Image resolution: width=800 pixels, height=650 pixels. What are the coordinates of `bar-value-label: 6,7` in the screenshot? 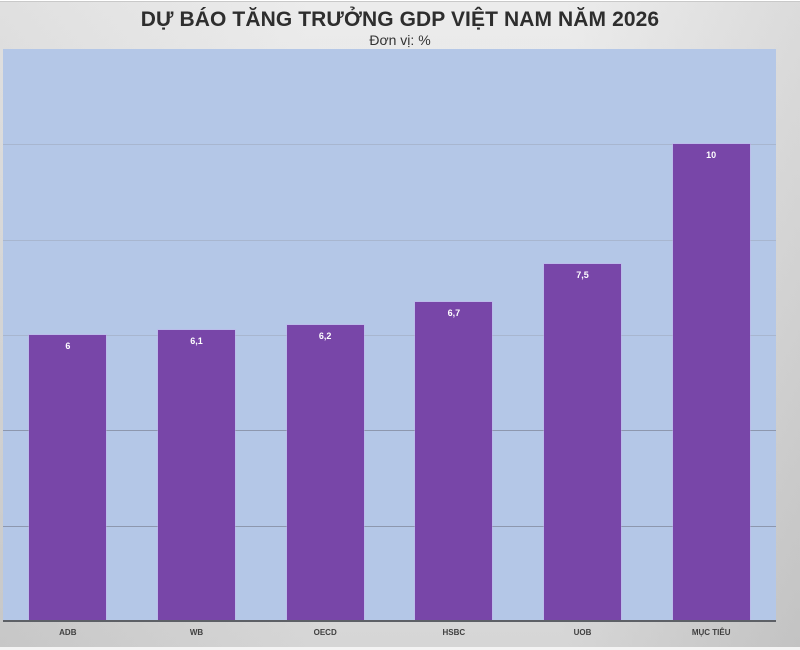 It's located at (454, 312).